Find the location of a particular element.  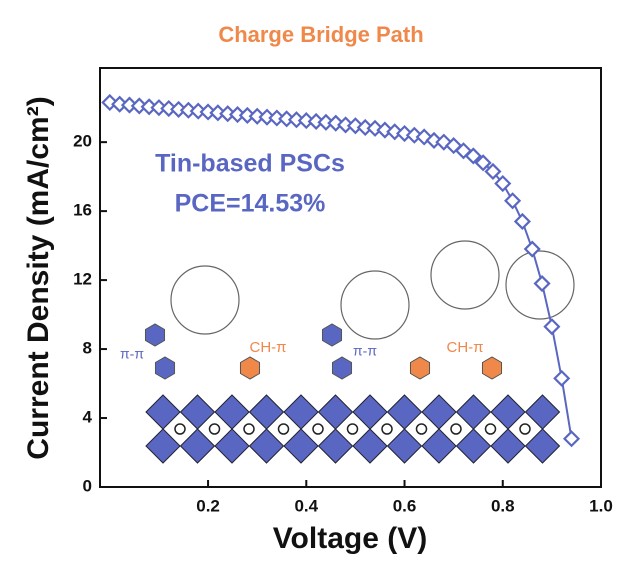

y-tick-label: 4 is located at coordinates (88, 417).